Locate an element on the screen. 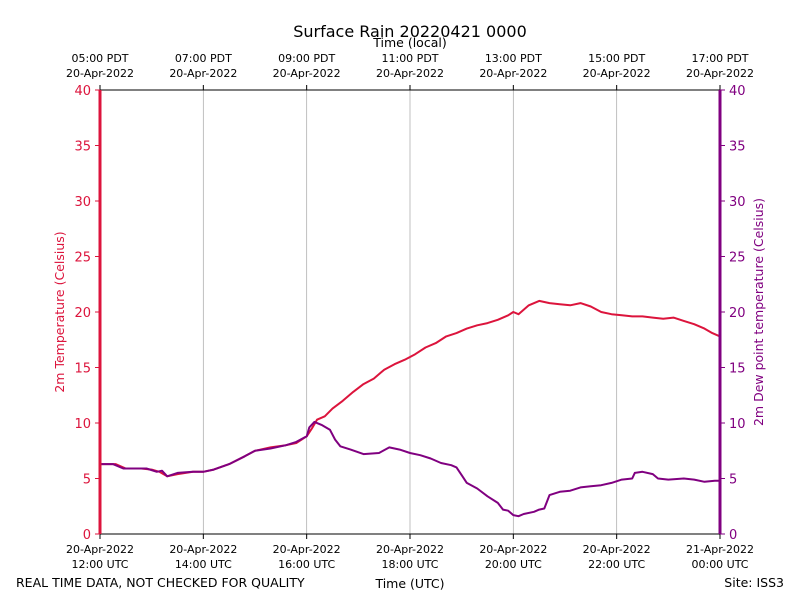 The height and width of the screenshot is (600, 800). y-tick-label-right: 25 is located at coordinates (737, 258).